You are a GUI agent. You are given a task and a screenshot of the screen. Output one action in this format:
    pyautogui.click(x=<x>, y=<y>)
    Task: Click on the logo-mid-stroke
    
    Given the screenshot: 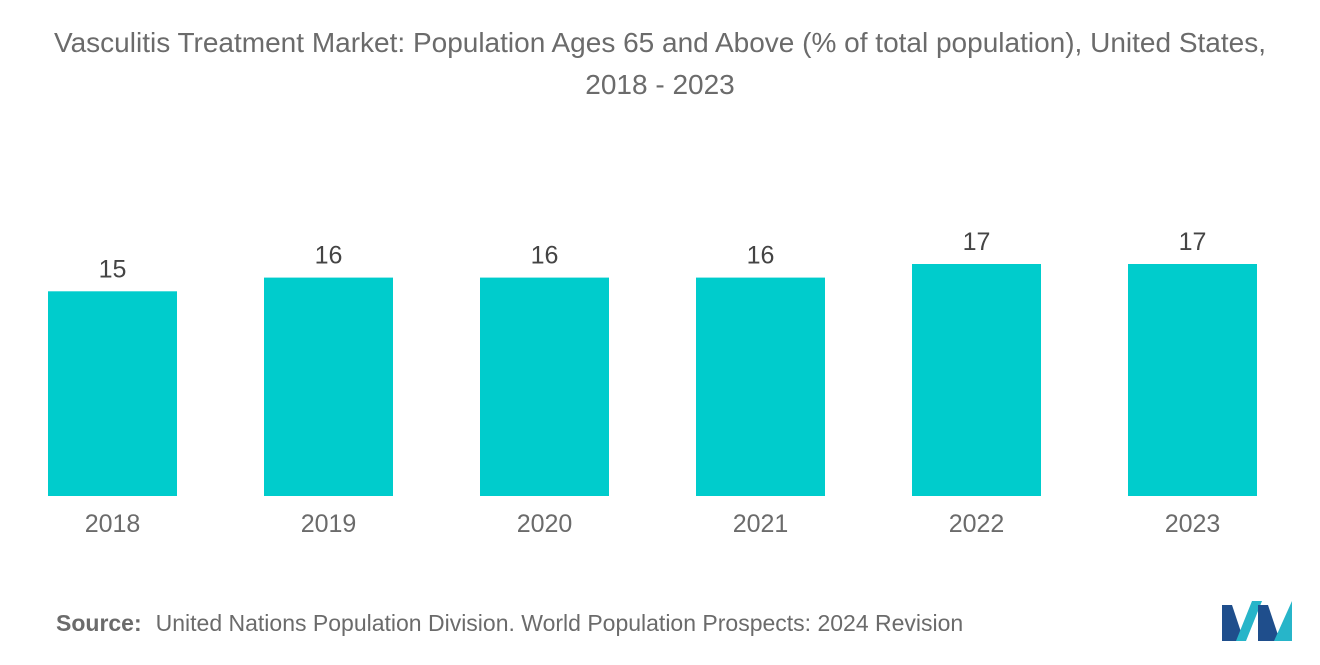 What is the action you would take?
    pyautogui.click(x=1249, y=621)
    